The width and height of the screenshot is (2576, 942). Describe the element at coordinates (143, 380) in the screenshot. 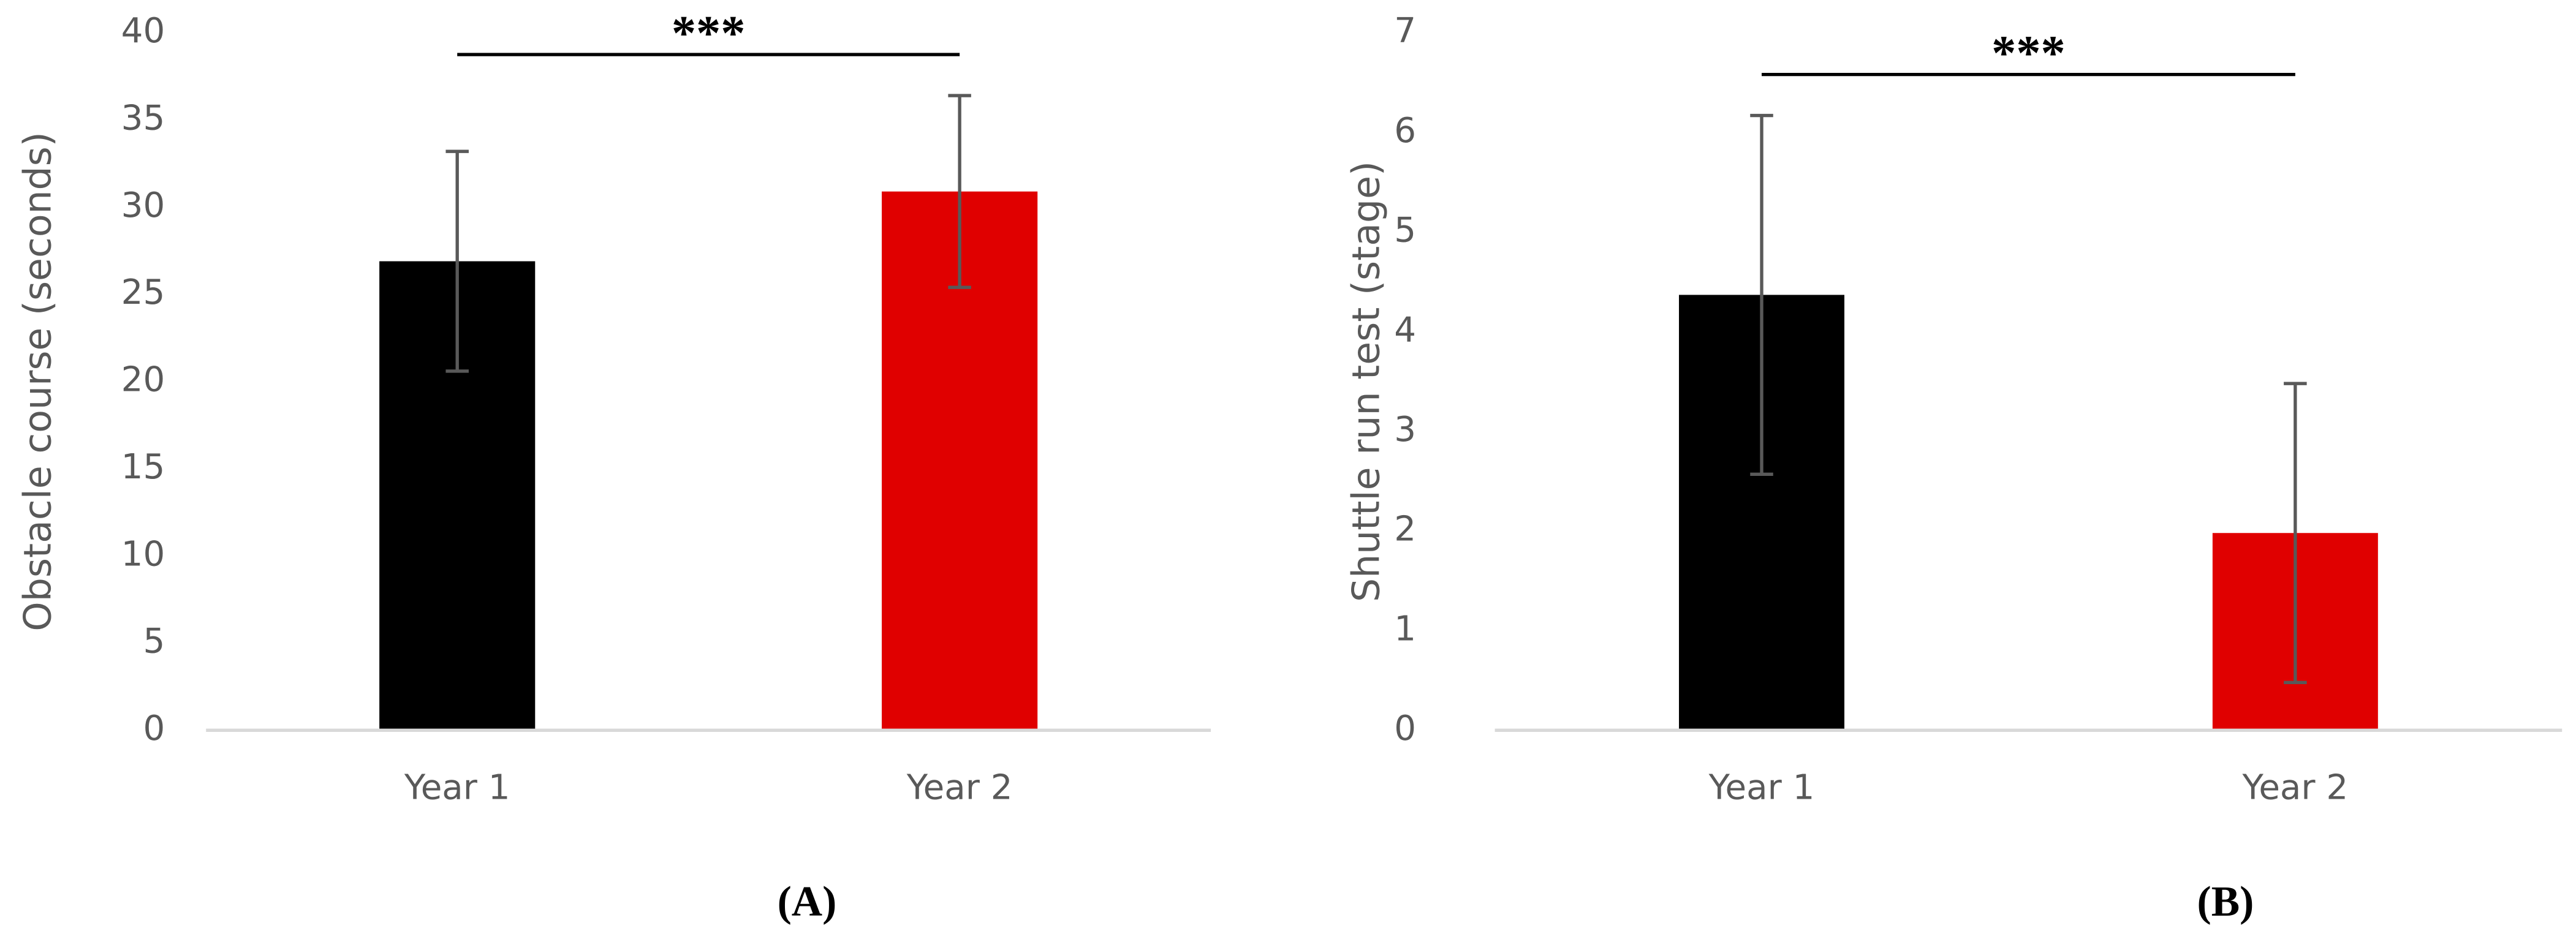

I see `y-tick-label: 20` at that location.